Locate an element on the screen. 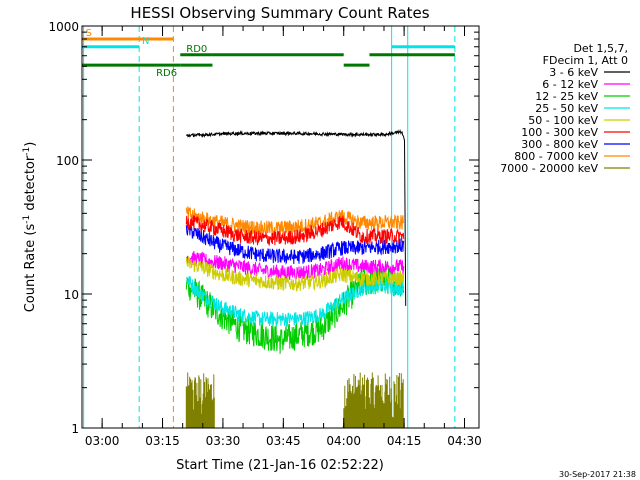 Image resolution: width=640 pixels, height=480 pixels. x-tick-label-03-15: 03:15 is located at coordinates (162, 441).